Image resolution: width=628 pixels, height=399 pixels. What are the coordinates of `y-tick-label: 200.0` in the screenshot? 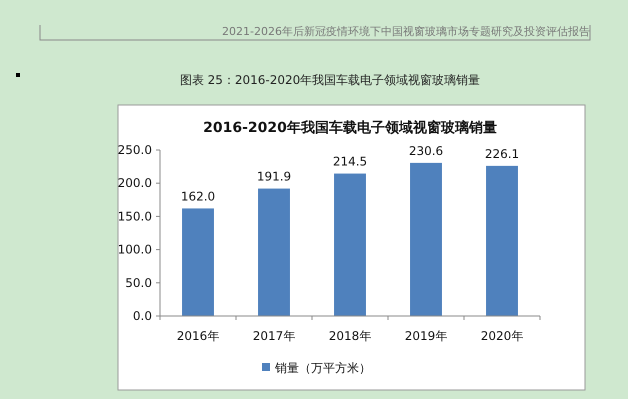 It's located at (135, 183).